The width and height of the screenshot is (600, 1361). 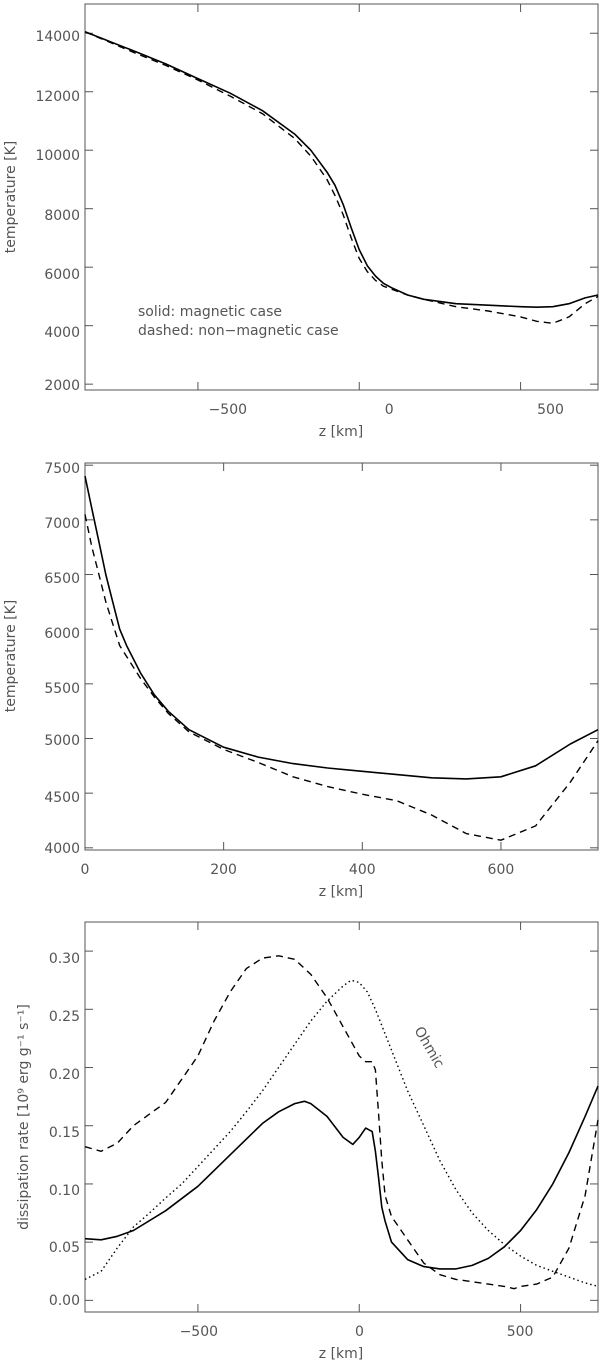 What do you see at coordinates (501, 870) in the screenshot?
I see `x-tick-label: 600` at bounding box center [501, 870].